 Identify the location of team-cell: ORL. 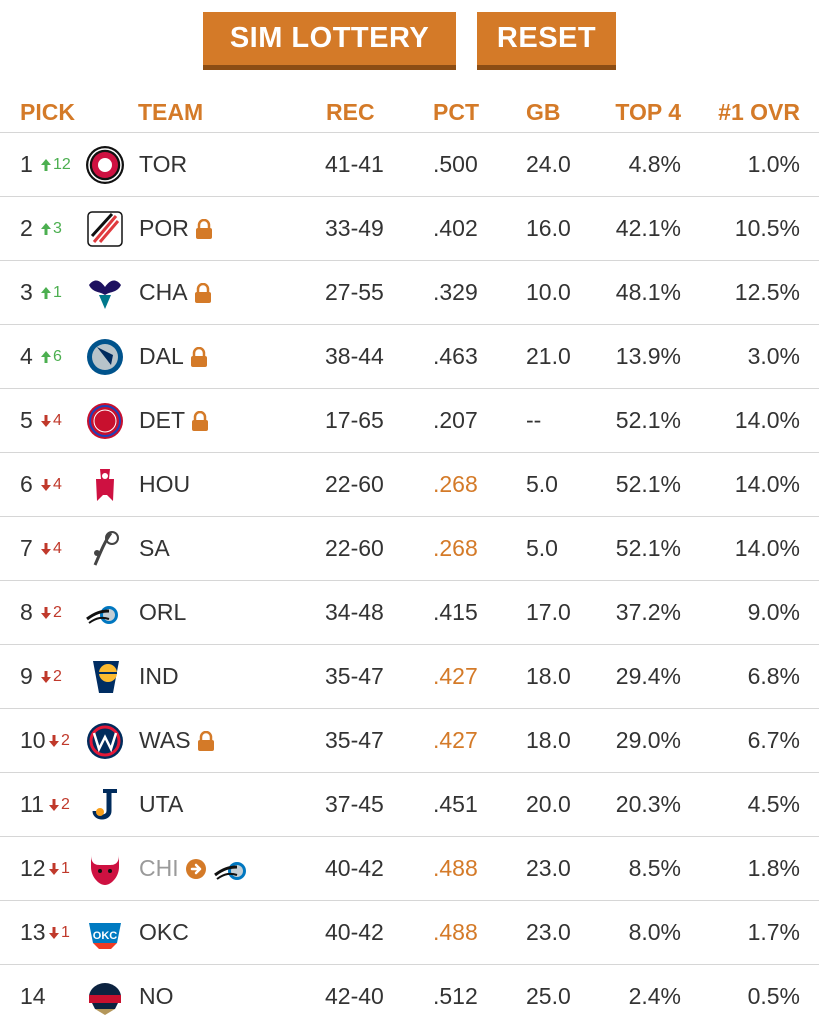
(162, 612).